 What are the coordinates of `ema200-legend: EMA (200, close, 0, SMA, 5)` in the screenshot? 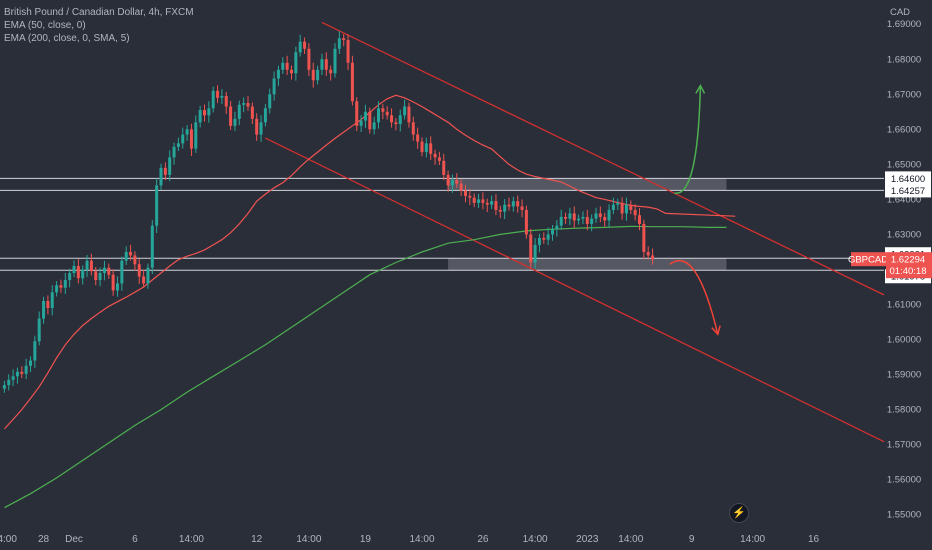 It's located at (67, 38).